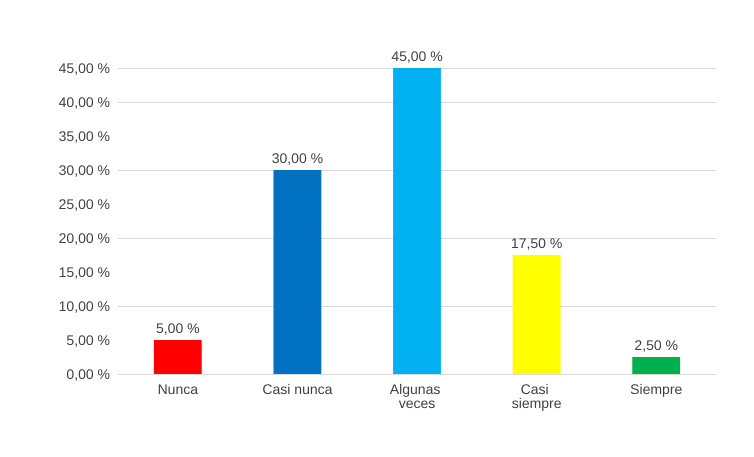 The width and height of the screenshot is (754, 457). I want to click on y-tick-label: 20,00 %, so click(84, 238).